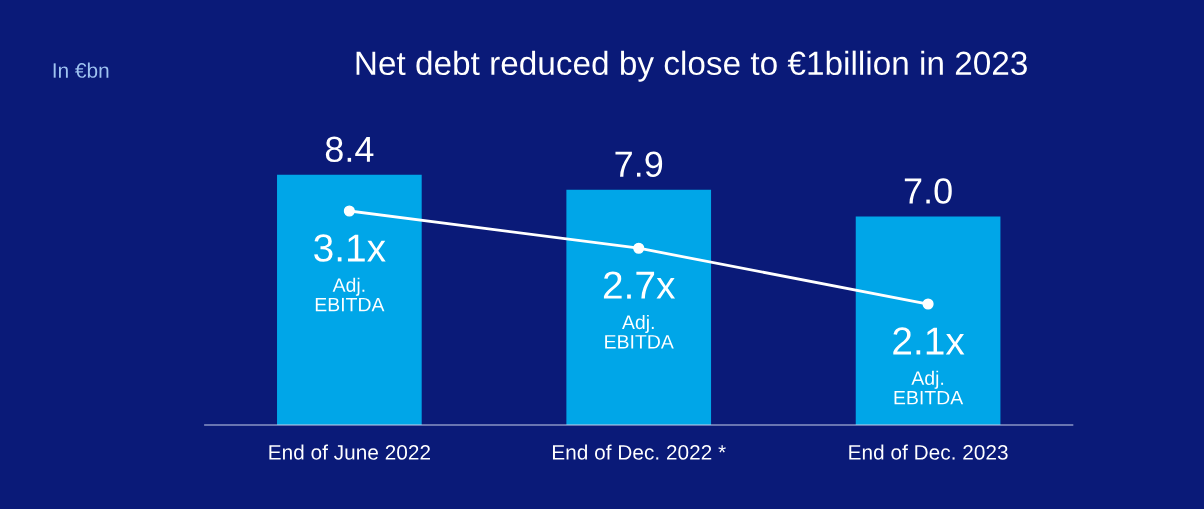 Image resolution: width=1204 pixels, height=509 pixels. I want to click on text: In €bn, so click(81, 70).